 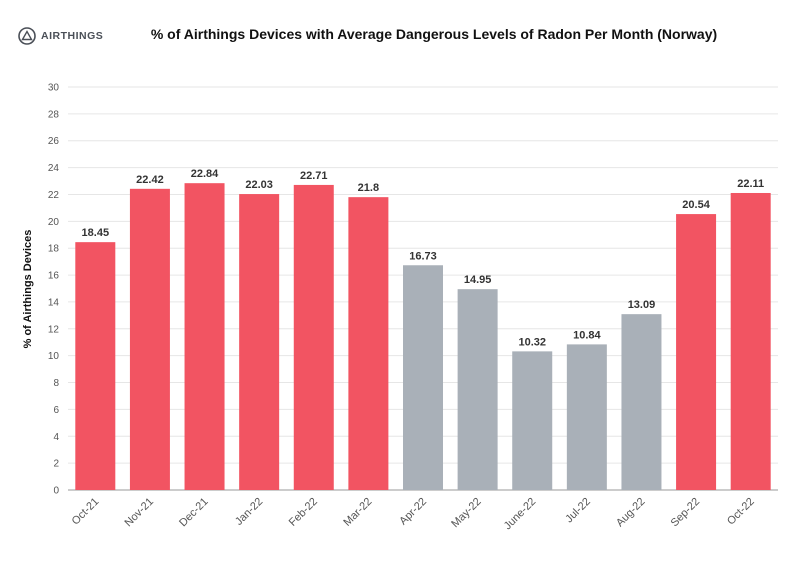 I want to click on y-tick-label: 26, so click(x=54, y=141).